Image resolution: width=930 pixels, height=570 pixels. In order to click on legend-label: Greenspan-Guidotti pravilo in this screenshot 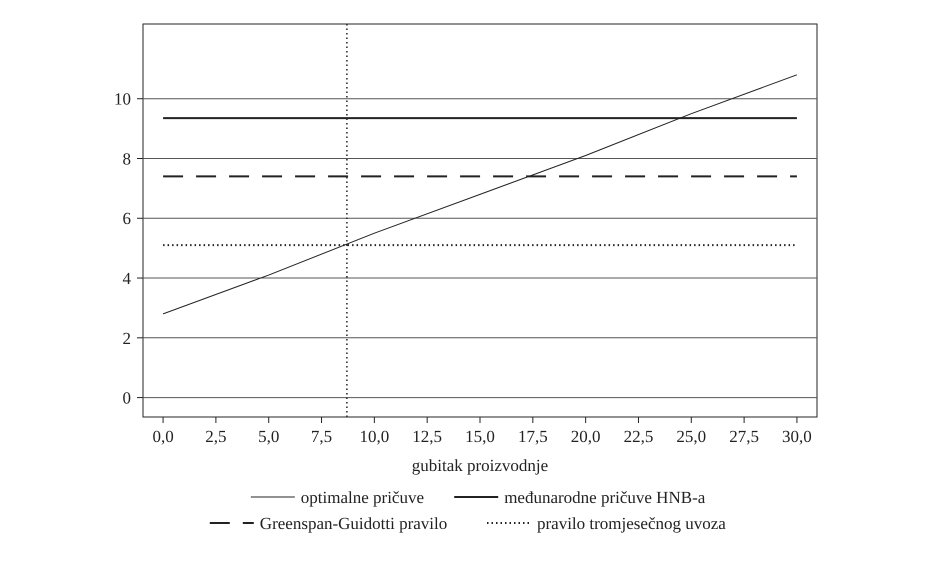, I will do `click(354, 523)`.